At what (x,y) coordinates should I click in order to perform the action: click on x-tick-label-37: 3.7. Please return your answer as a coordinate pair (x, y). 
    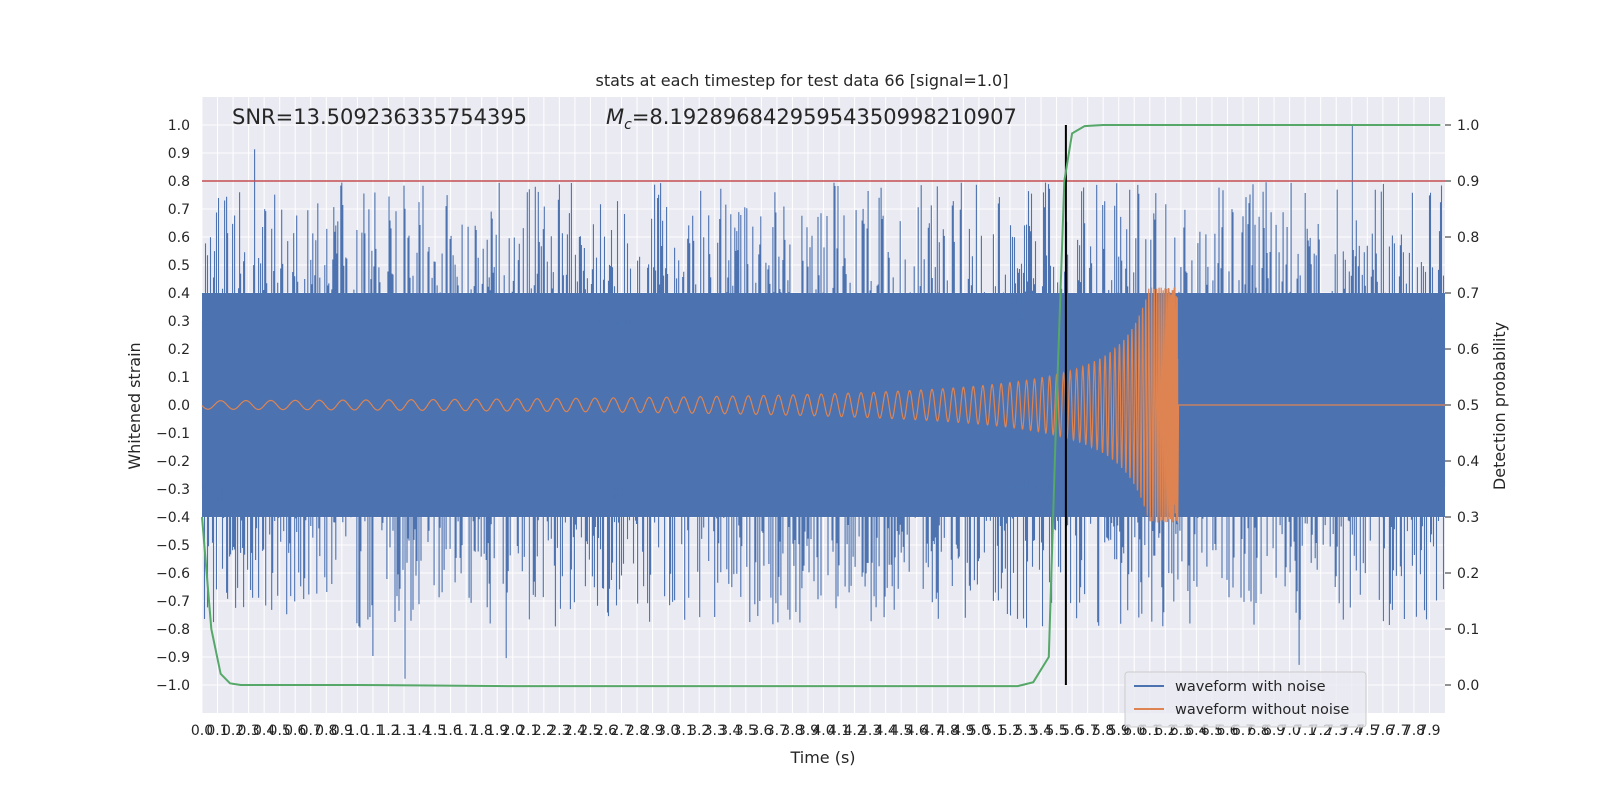
    Looking at the image, I should click on (777, 731).